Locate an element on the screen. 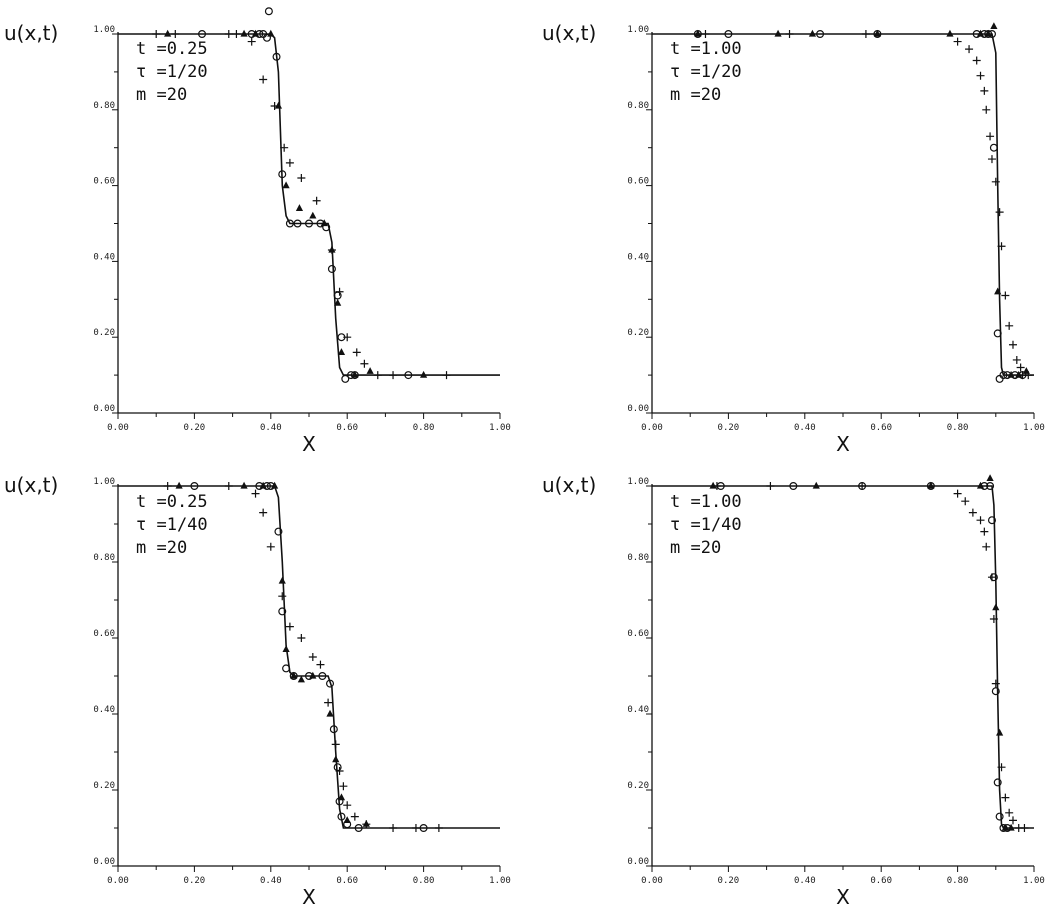 The height and width of the screenshot is (905, 1064). exact-solution-line is located at coordinates (309, 204).